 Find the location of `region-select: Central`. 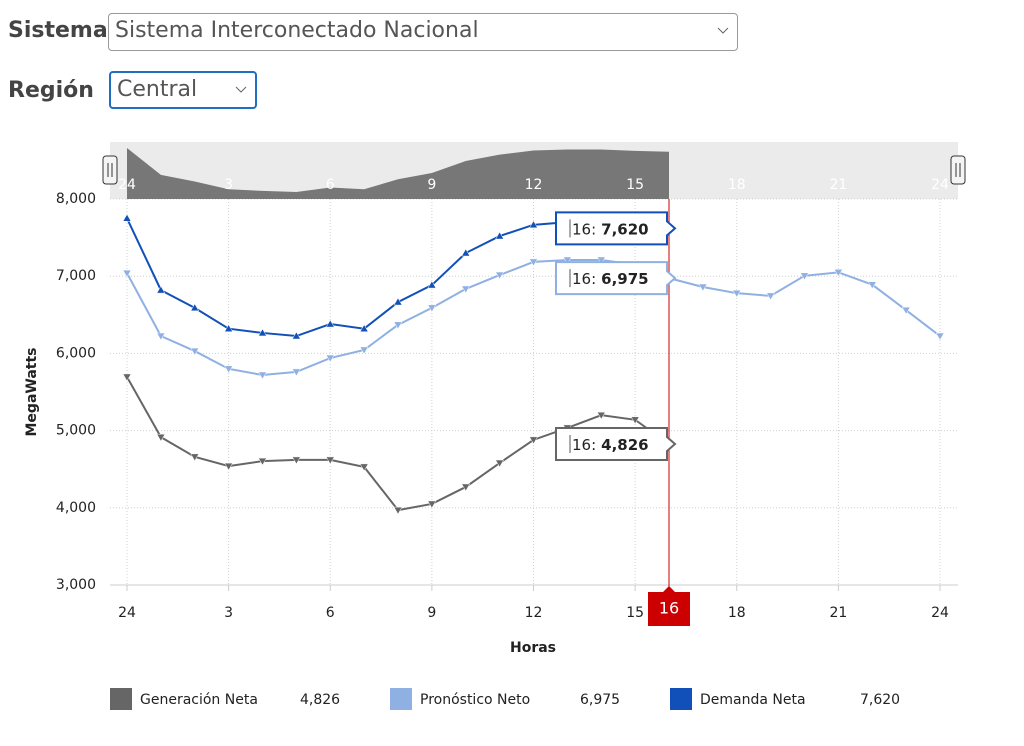

region-select: Central is located at coordinates (183, 90).